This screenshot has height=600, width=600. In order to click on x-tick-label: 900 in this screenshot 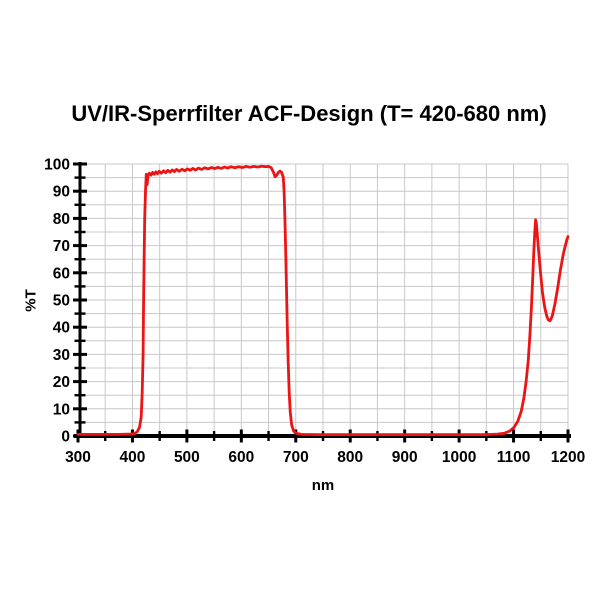, I will do `click(405, 457)`.